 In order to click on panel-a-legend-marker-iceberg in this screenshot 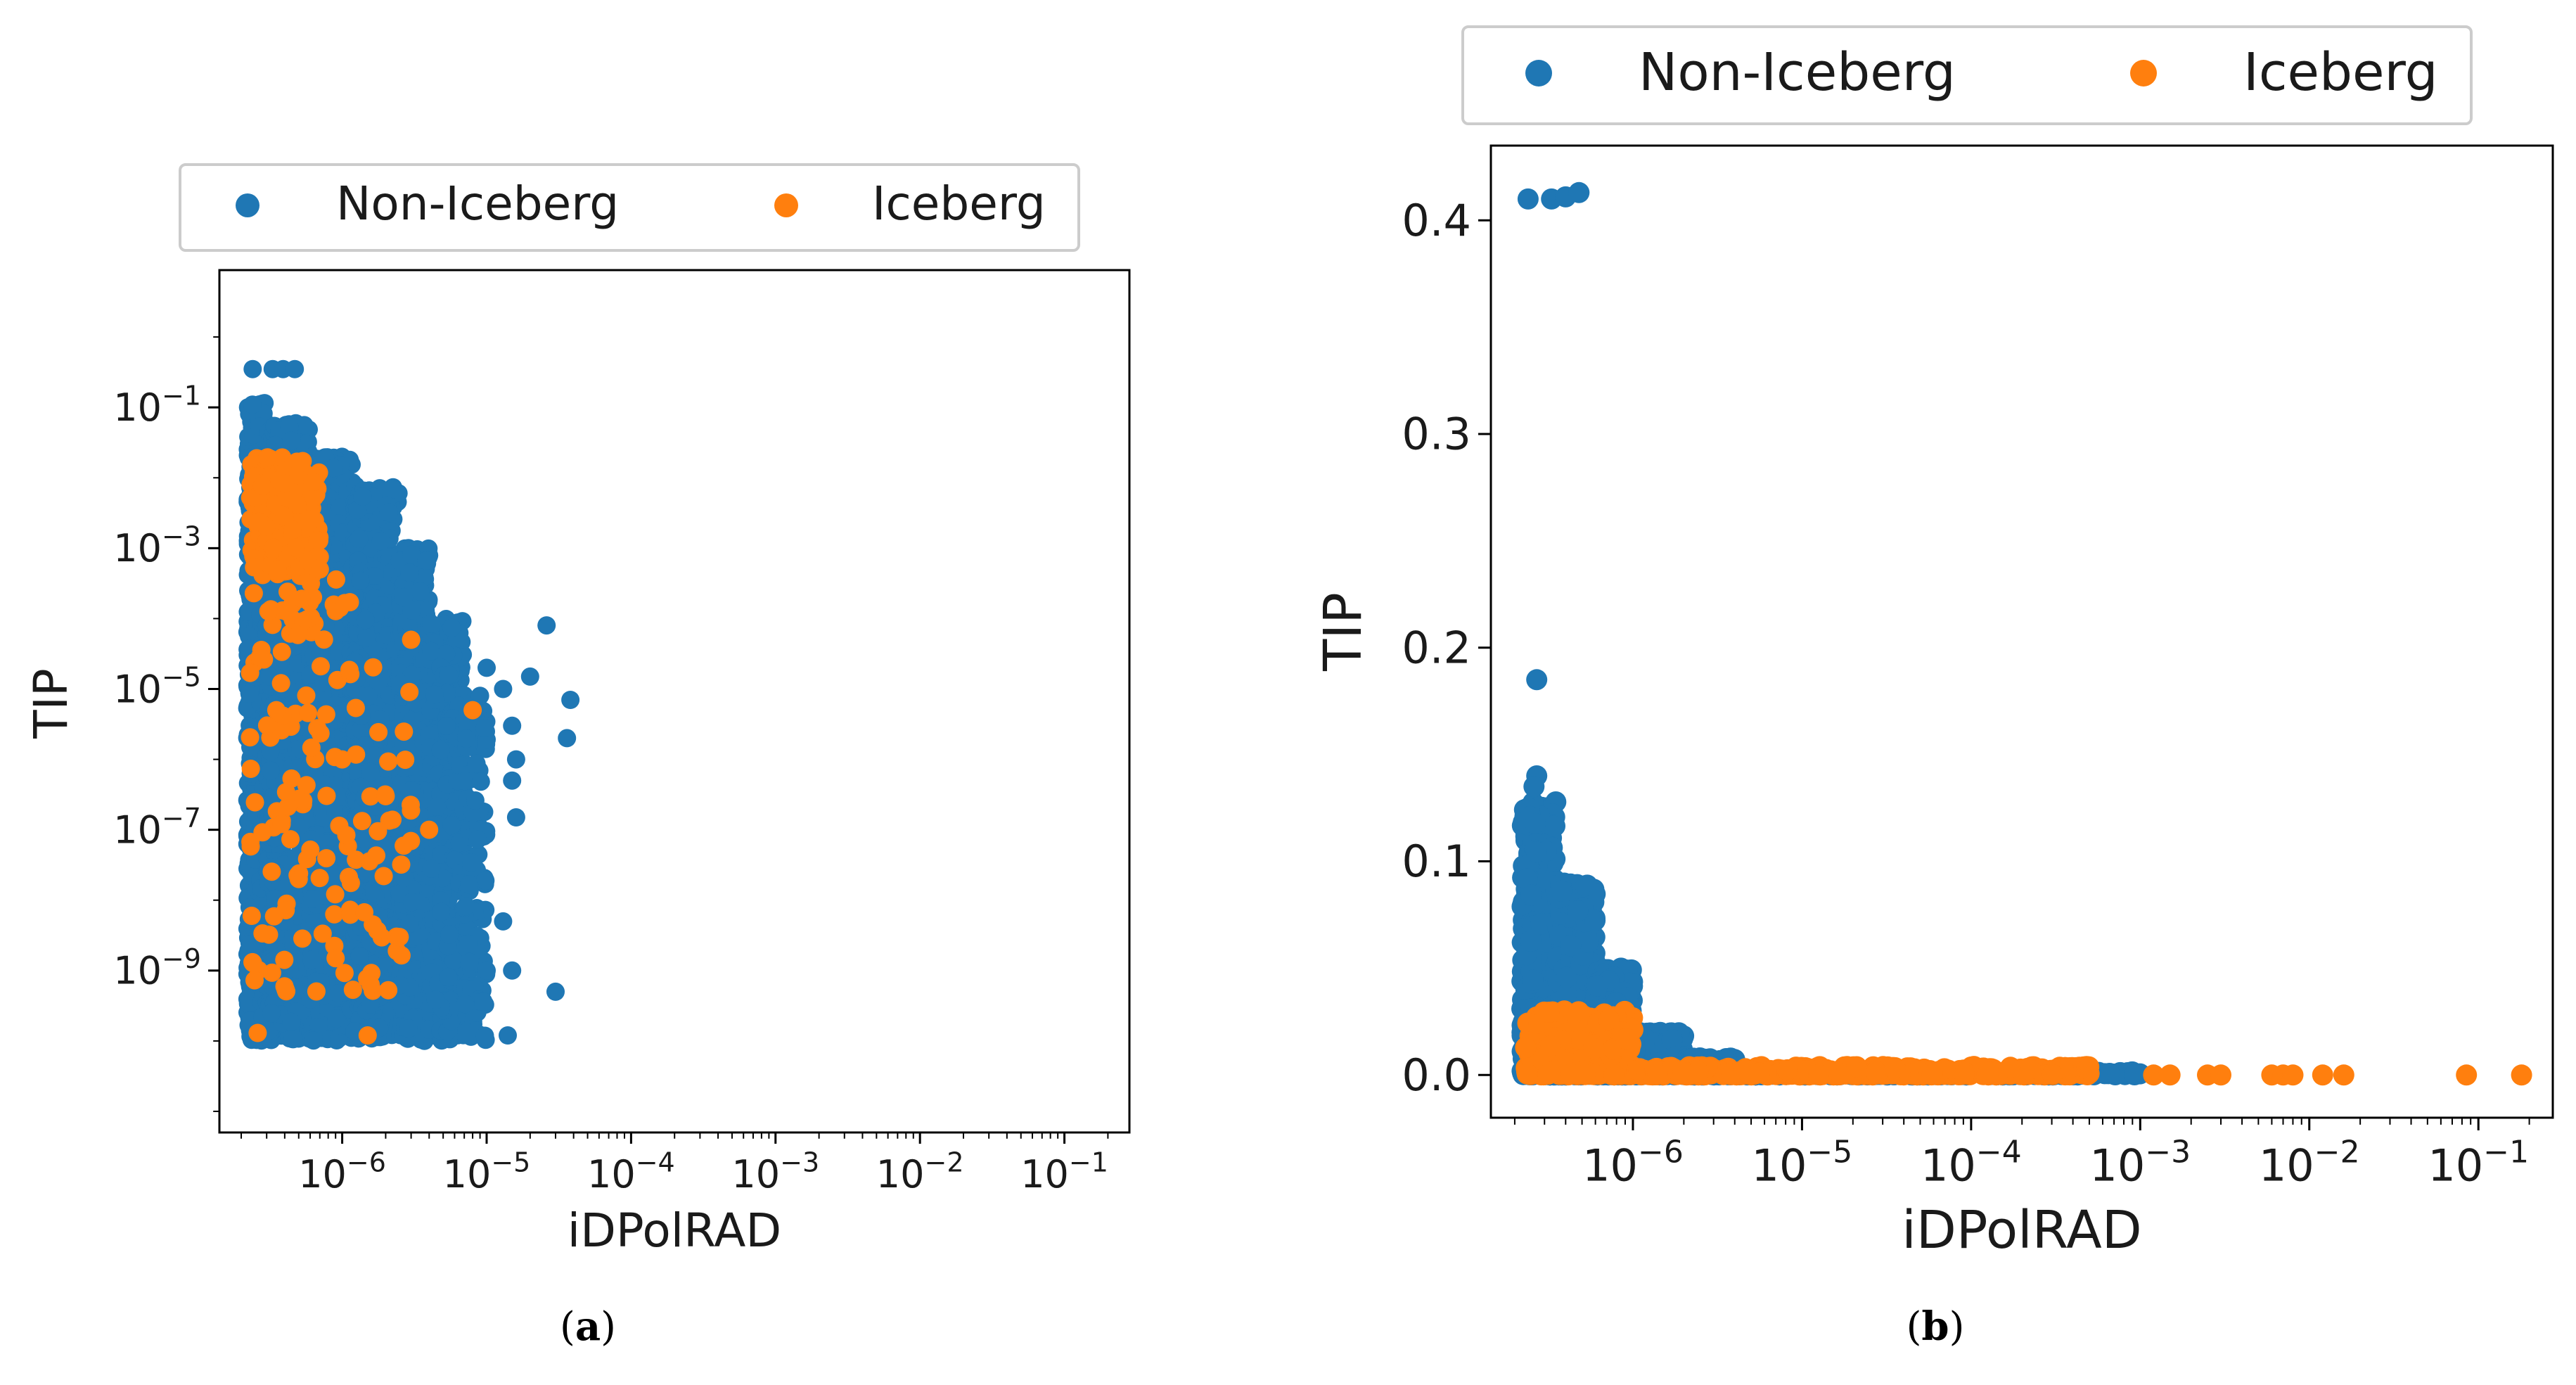, I will do `click(786, 205)`.